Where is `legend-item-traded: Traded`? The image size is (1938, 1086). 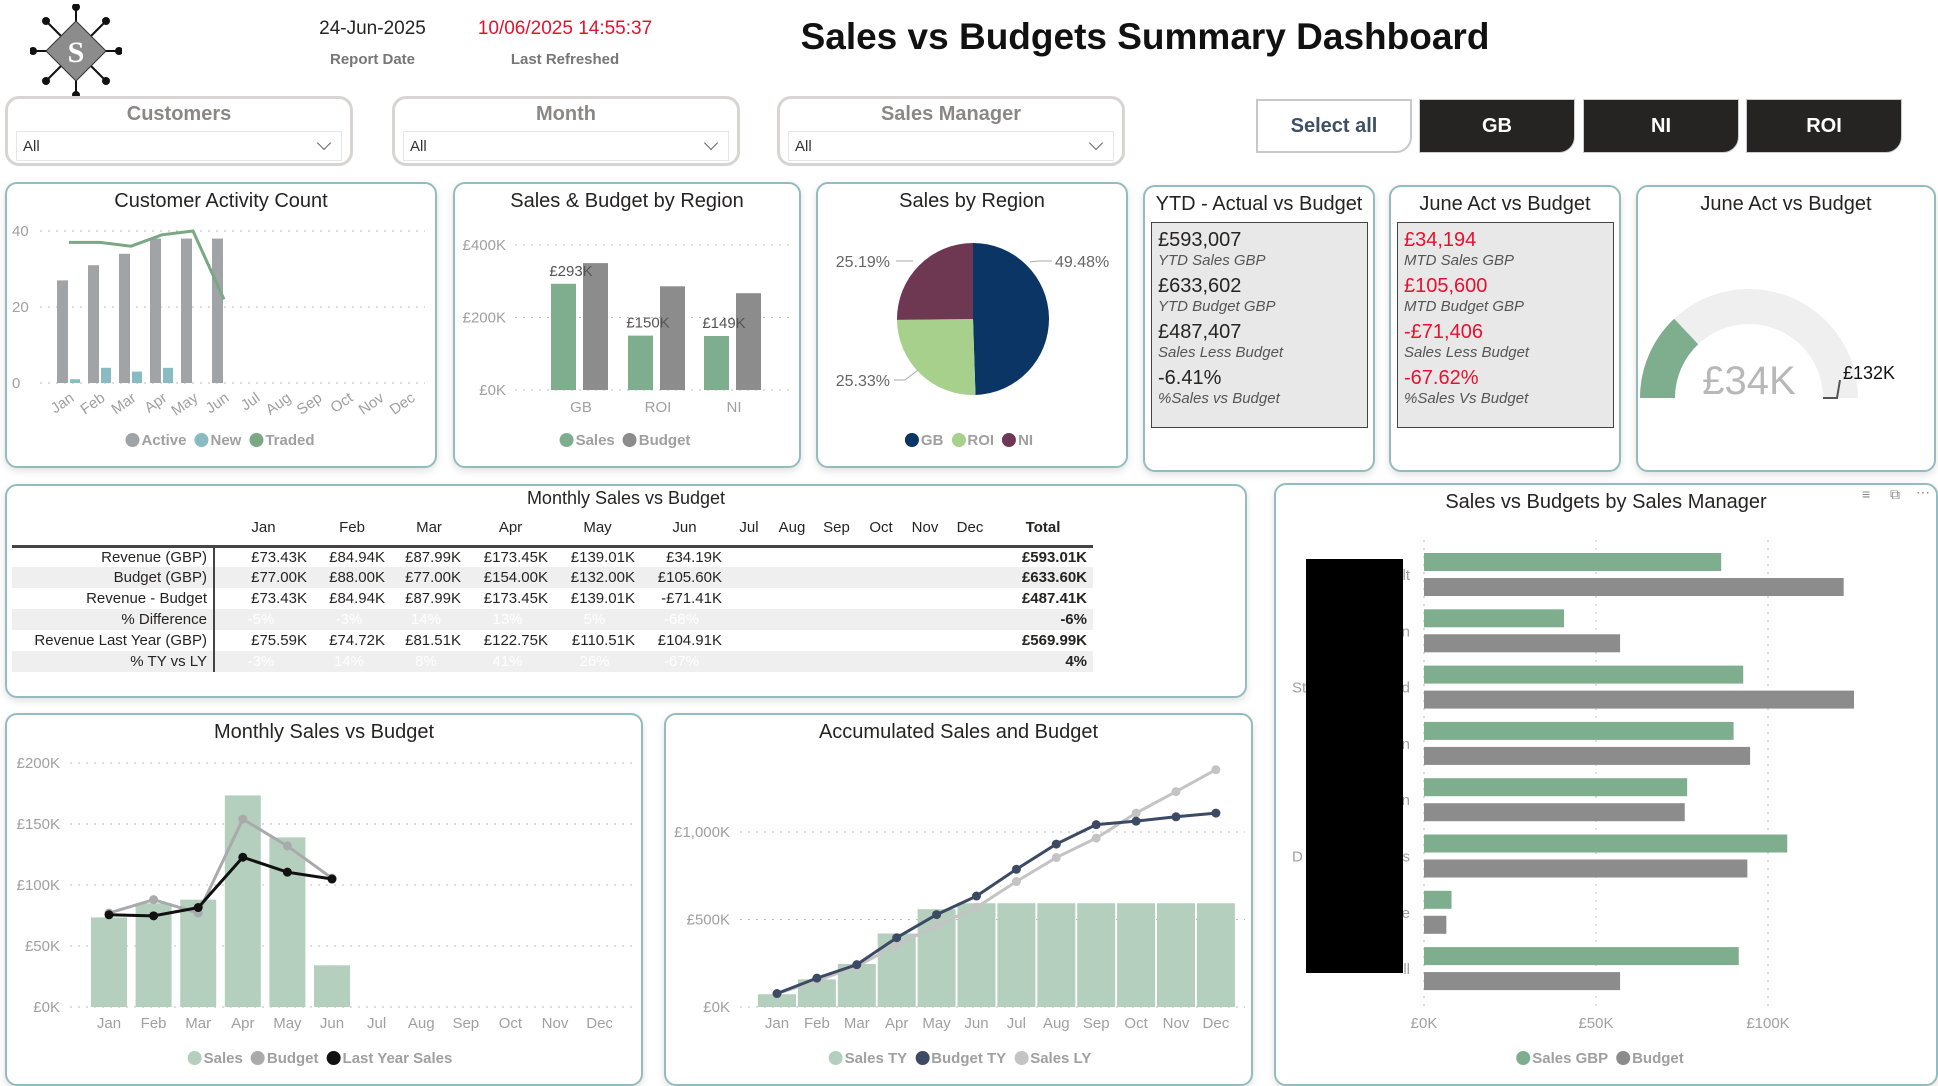
legend-item-traded: Traded is located at coordinates (282, 440).